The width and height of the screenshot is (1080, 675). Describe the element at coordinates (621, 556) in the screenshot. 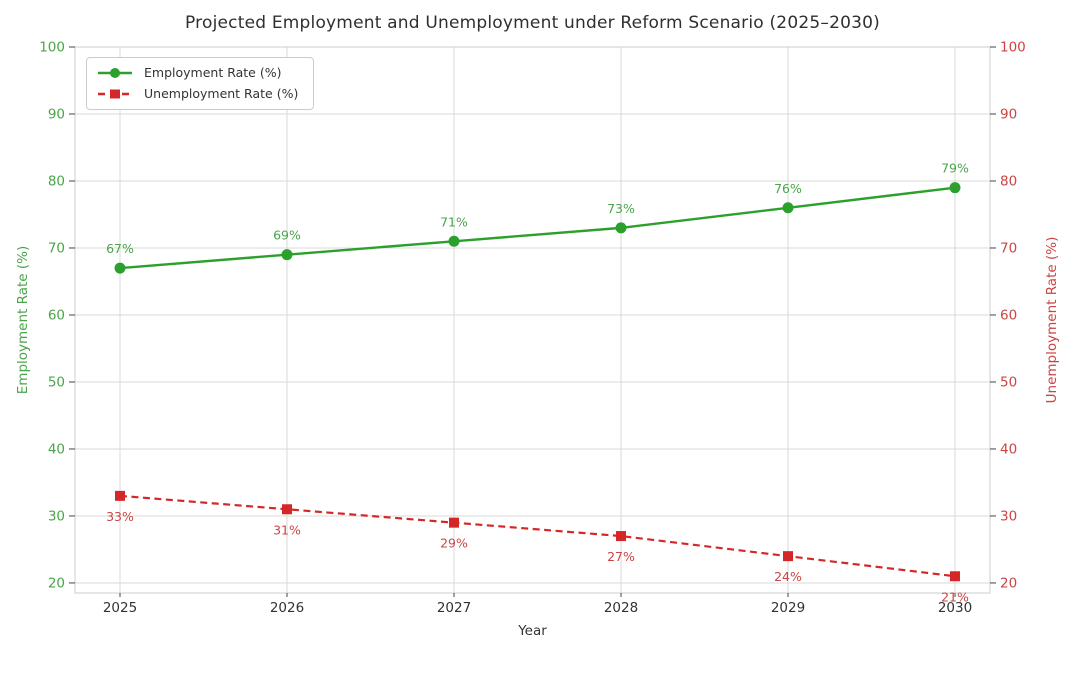

I see `unemployment-value-label: 27%` at that location.